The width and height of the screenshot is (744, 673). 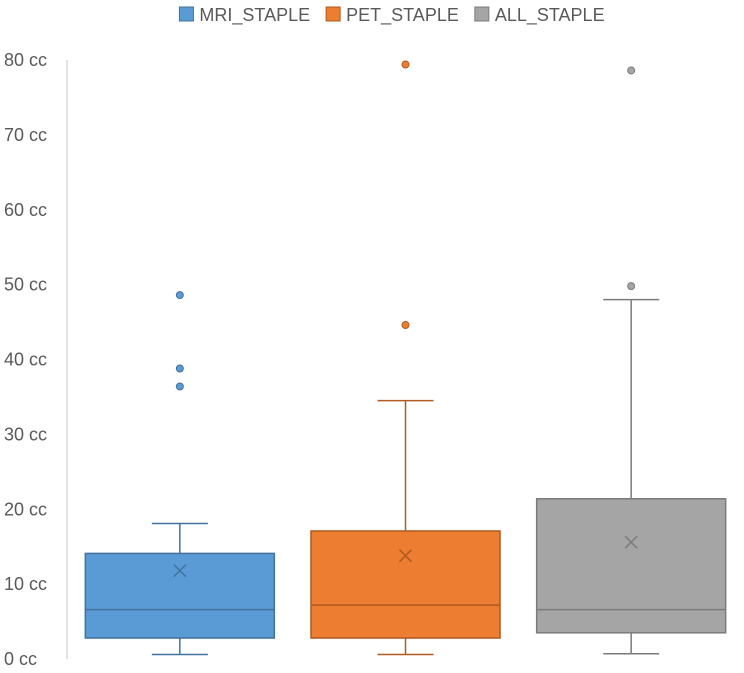 I want to click on y-tick-label: 20 cc, so click(x=25, y=509).